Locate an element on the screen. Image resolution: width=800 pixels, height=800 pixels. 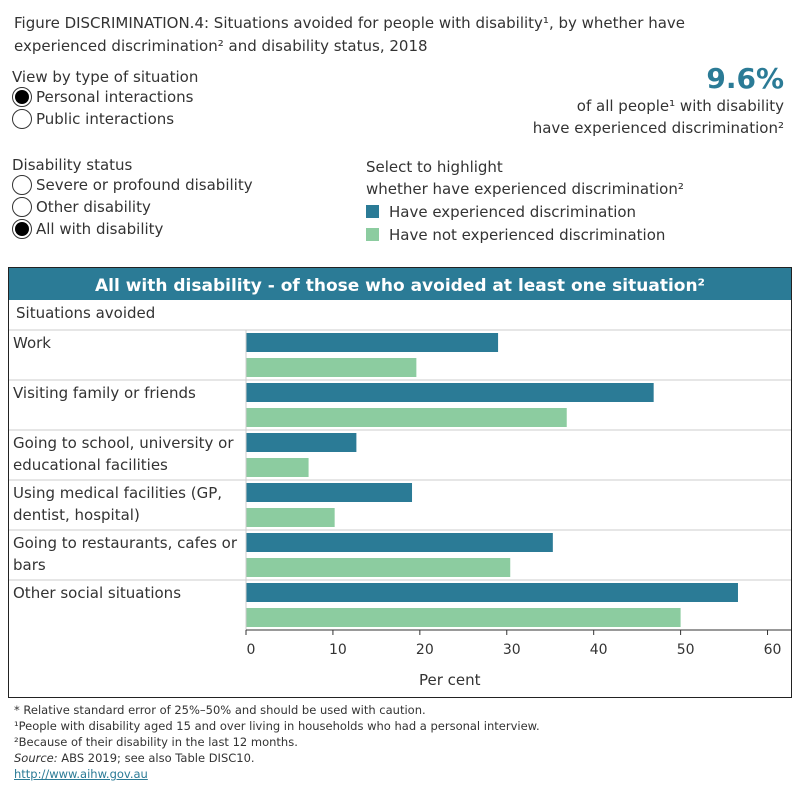
disability-status-label: Disability status is located at coordinates (72, 165).